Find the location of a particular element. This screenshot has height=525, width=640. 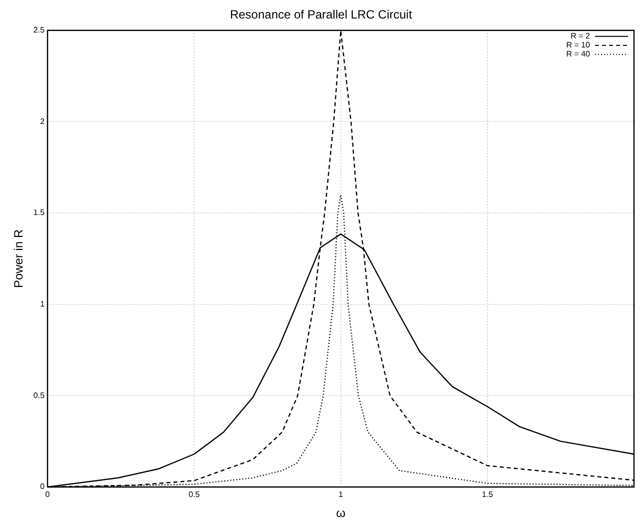

x-tick-label: 1 is located at coordinates (341, 495).